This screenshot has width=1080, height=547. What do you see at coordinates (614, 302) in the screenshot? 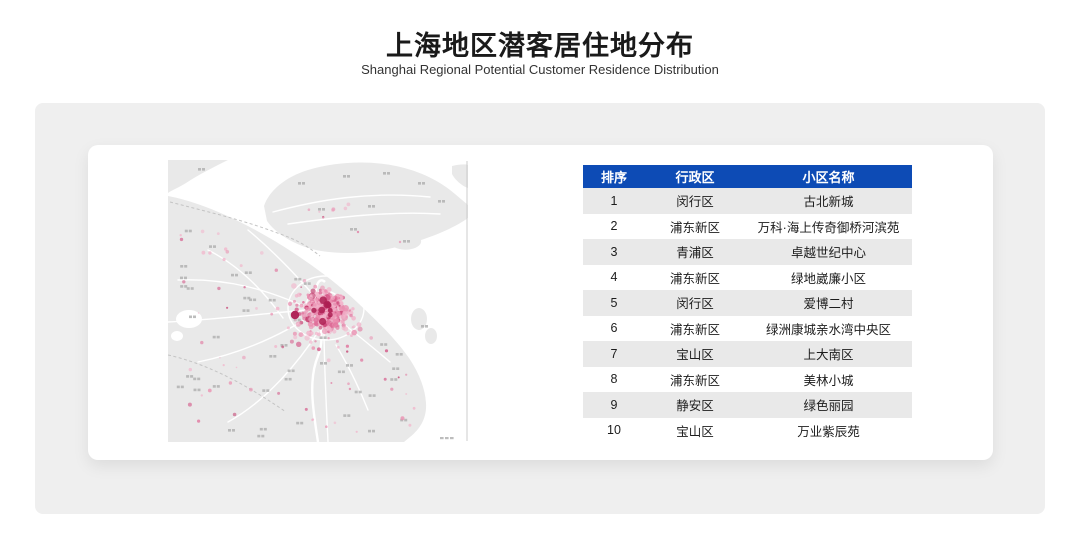
I see `cell-rank: 5` at bounding box center [614, 302].